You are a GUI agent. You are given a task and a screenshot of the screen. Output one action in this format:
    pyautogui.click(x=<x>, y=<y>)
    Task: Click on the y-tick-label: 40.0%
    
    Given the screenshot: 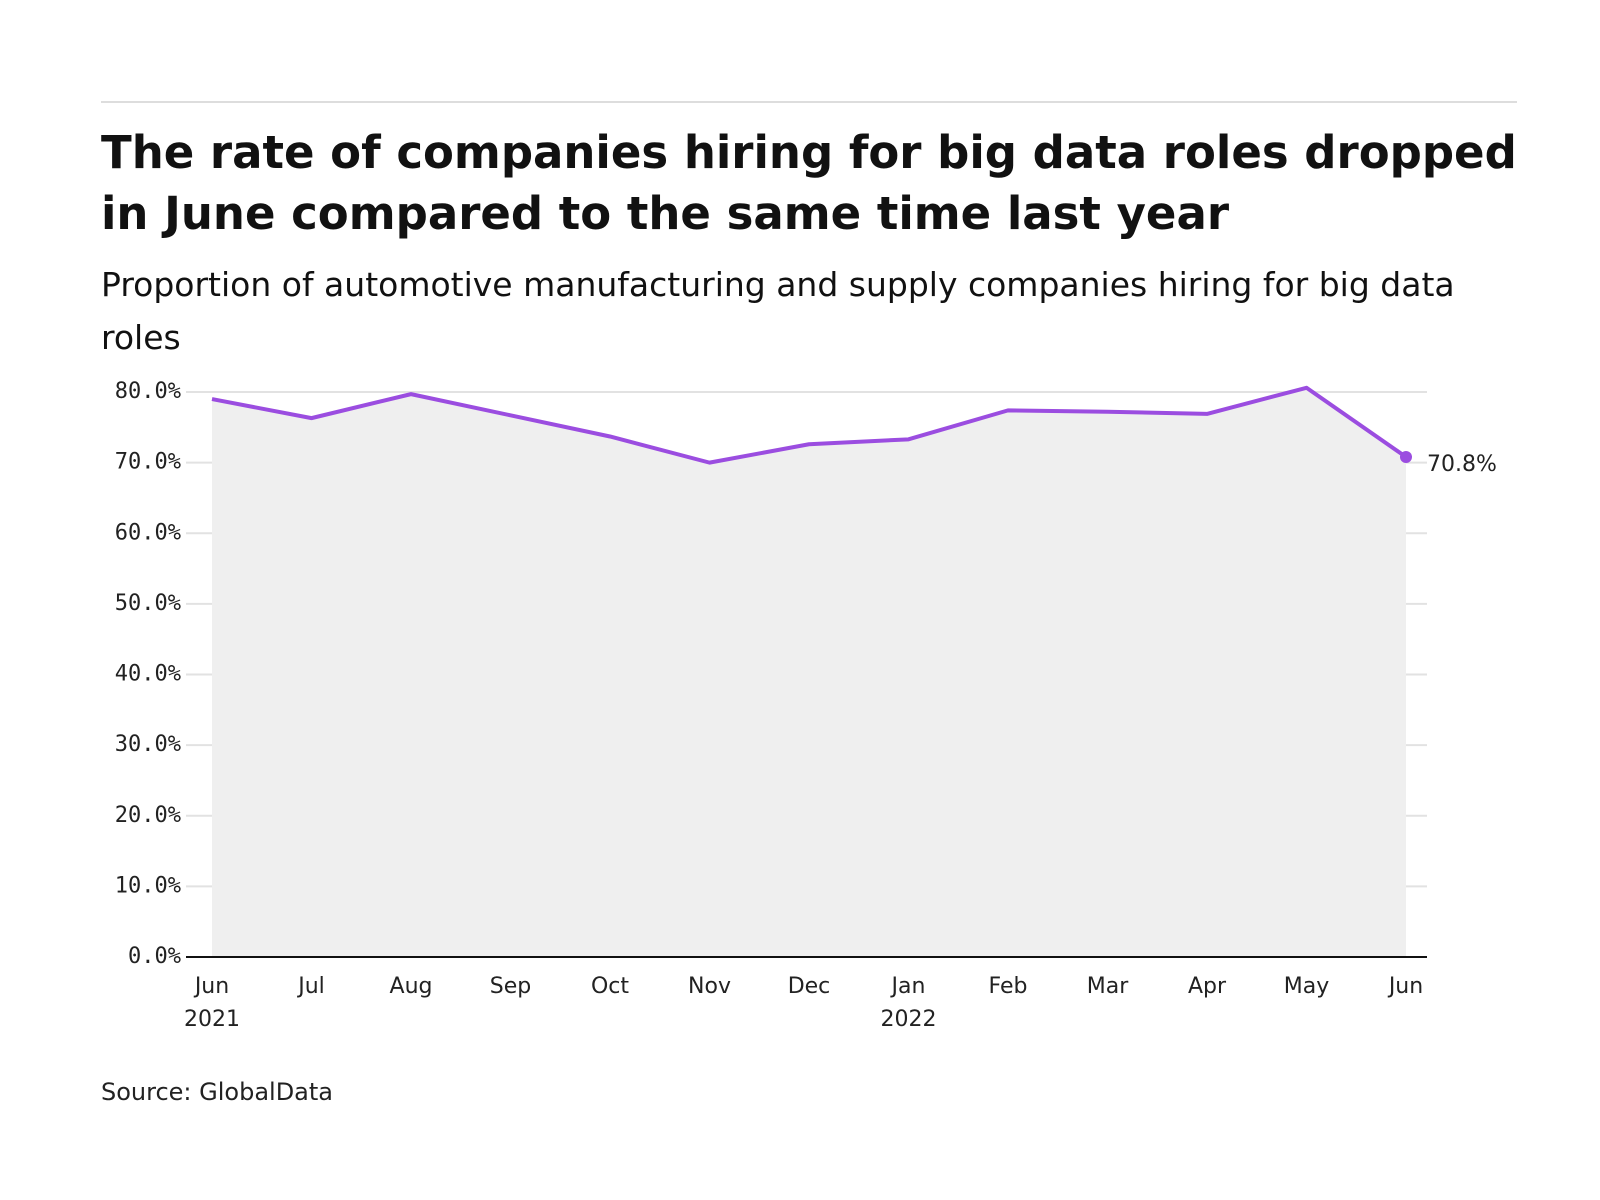 What is the action you would take?
    pyautogui.click(x=148, y=674)
    